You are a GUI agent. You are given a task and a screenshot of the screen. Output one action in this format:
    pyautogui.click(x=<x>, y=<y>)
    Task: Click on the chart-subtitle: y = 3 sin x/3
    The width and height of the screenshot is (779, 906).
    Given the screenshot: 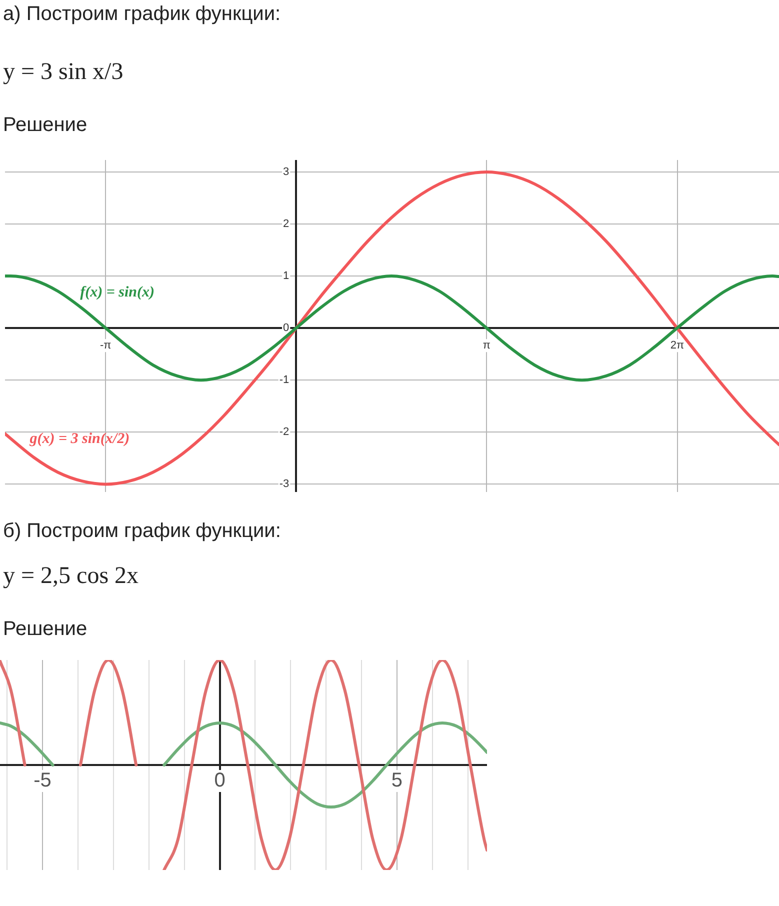 What is the action you would take?
    pyautogui.click(x=63, y=72)
    